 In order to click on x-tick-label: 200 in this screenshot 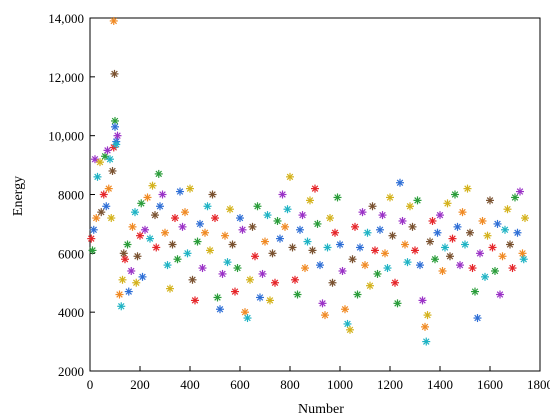, I will do `click(140, 384)`.